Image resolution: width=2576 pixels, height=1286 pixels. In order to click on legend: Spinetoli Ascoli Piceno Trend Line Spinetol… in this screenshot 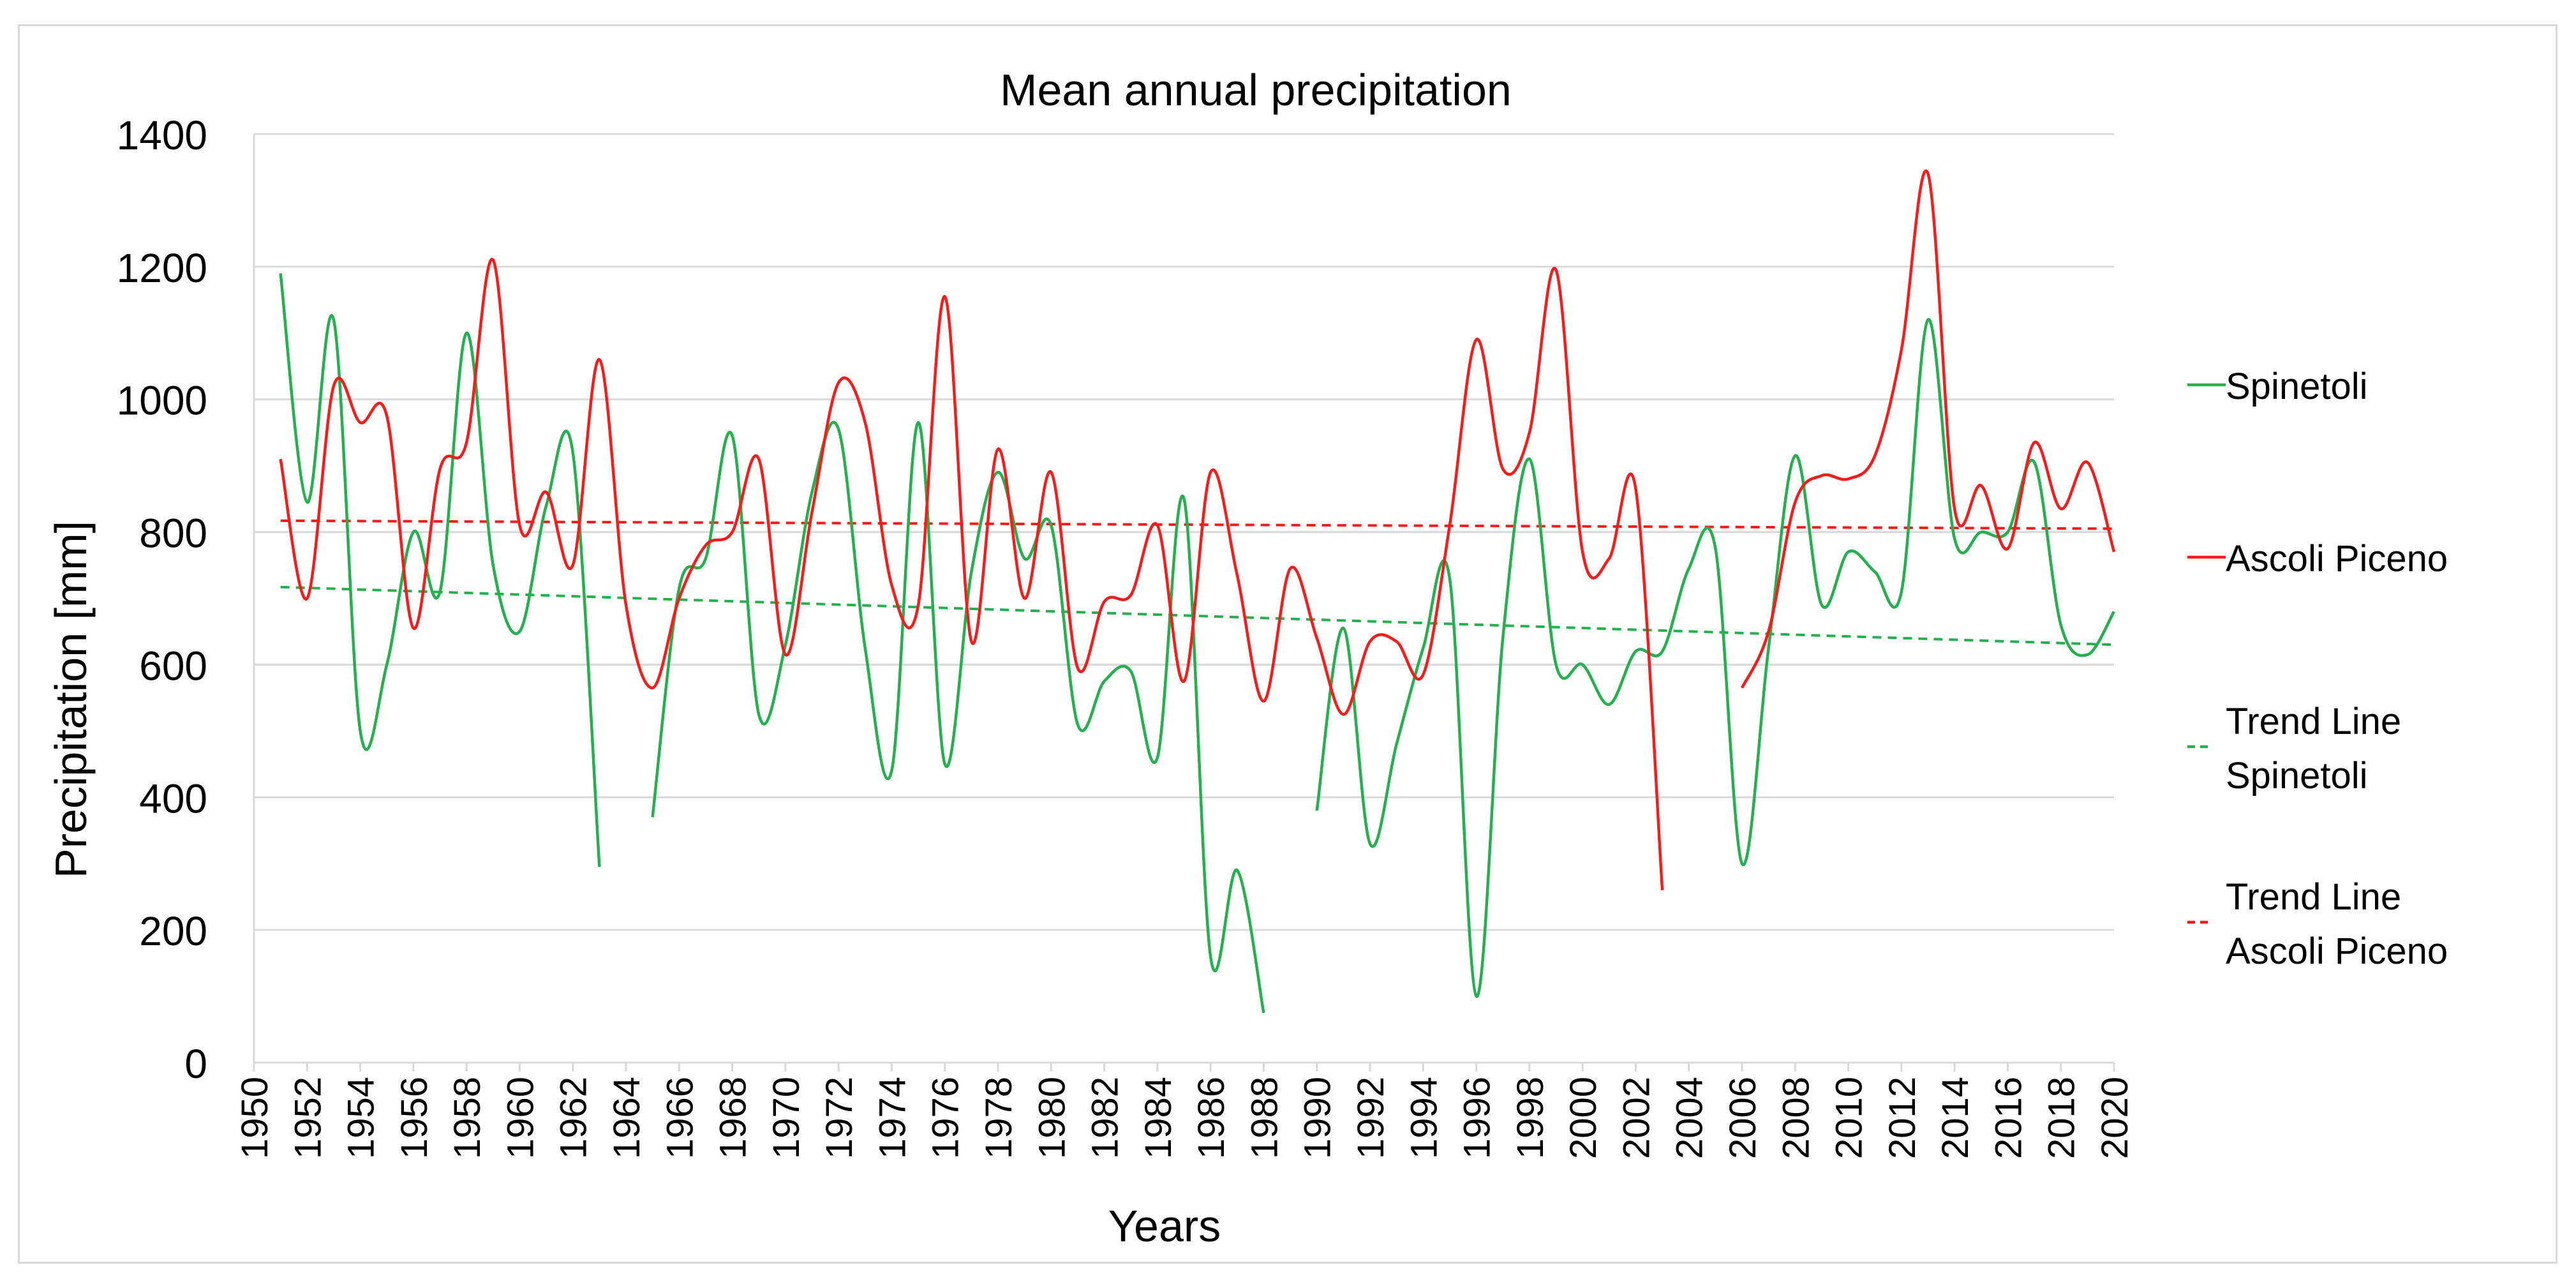, I will do `click(2317, 669)`.